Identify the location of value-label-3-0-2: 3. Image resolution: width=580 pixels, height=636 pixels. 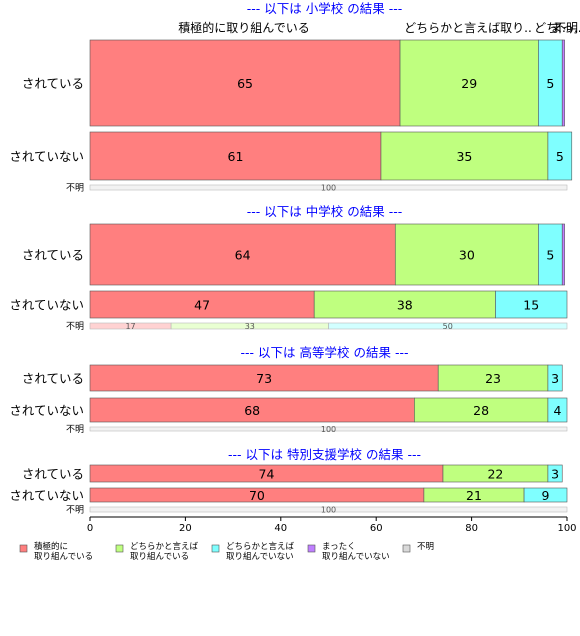
(555, 474).